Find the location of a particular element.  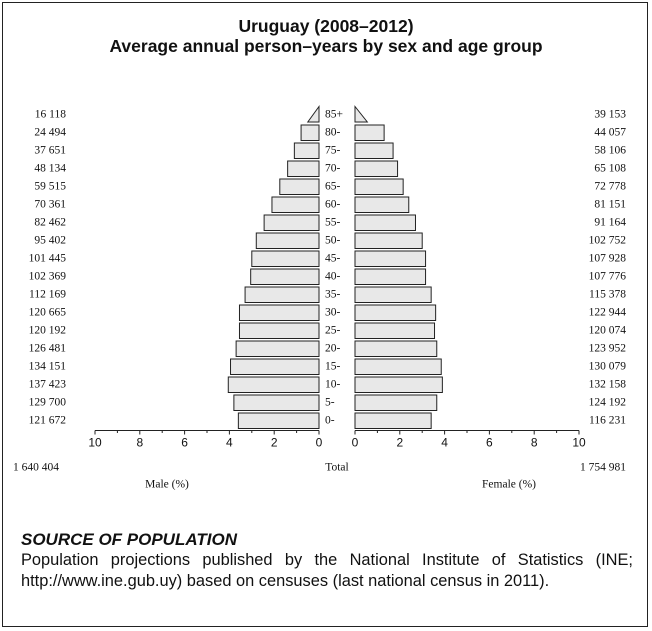

female-count: 107 928 is located at coordinates (608, 259).